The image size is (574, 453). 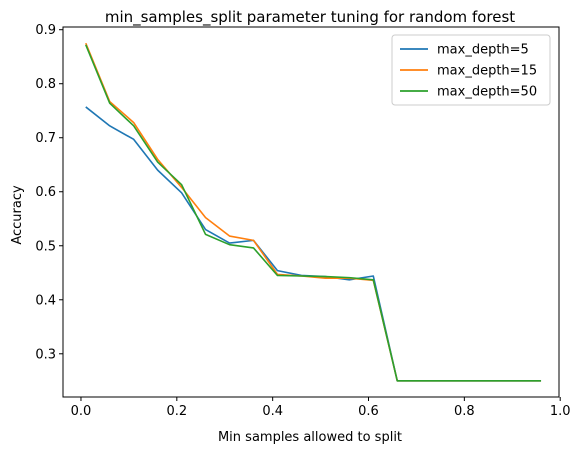 What do you see at coordinates (176, 411) in the screenshot?
I see `x-tick-label: 0.2` at bounding box center [176, 411].